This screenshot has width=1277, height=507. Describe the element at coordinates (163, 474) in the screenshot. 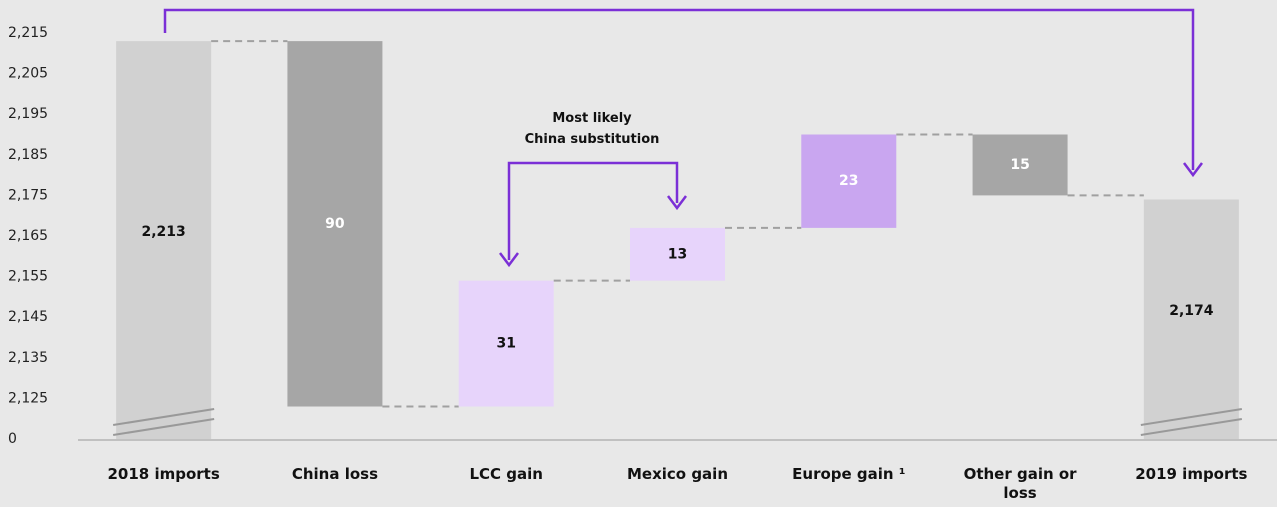

I see `x-tick-label: 2018 imports` at that location.